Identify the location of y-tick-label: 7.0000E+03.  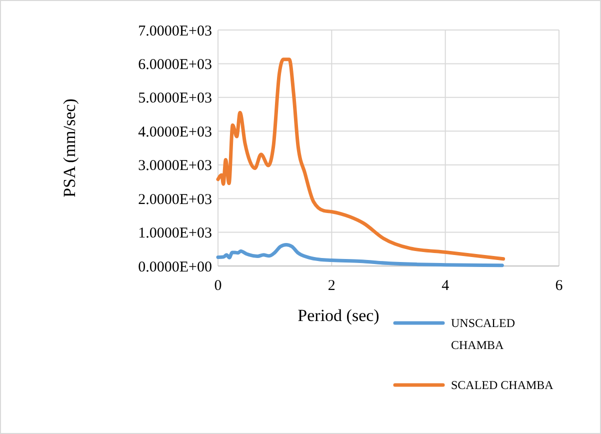
(175, 31).